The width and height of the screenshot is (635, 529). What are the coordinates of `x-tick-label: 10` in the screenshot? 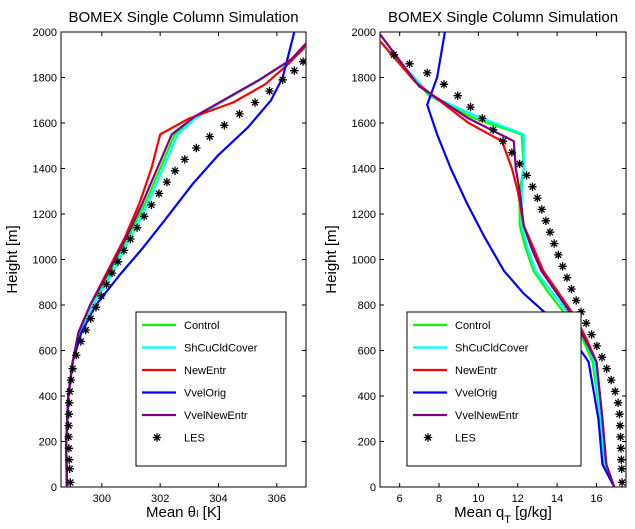 It's located at (478, 499).